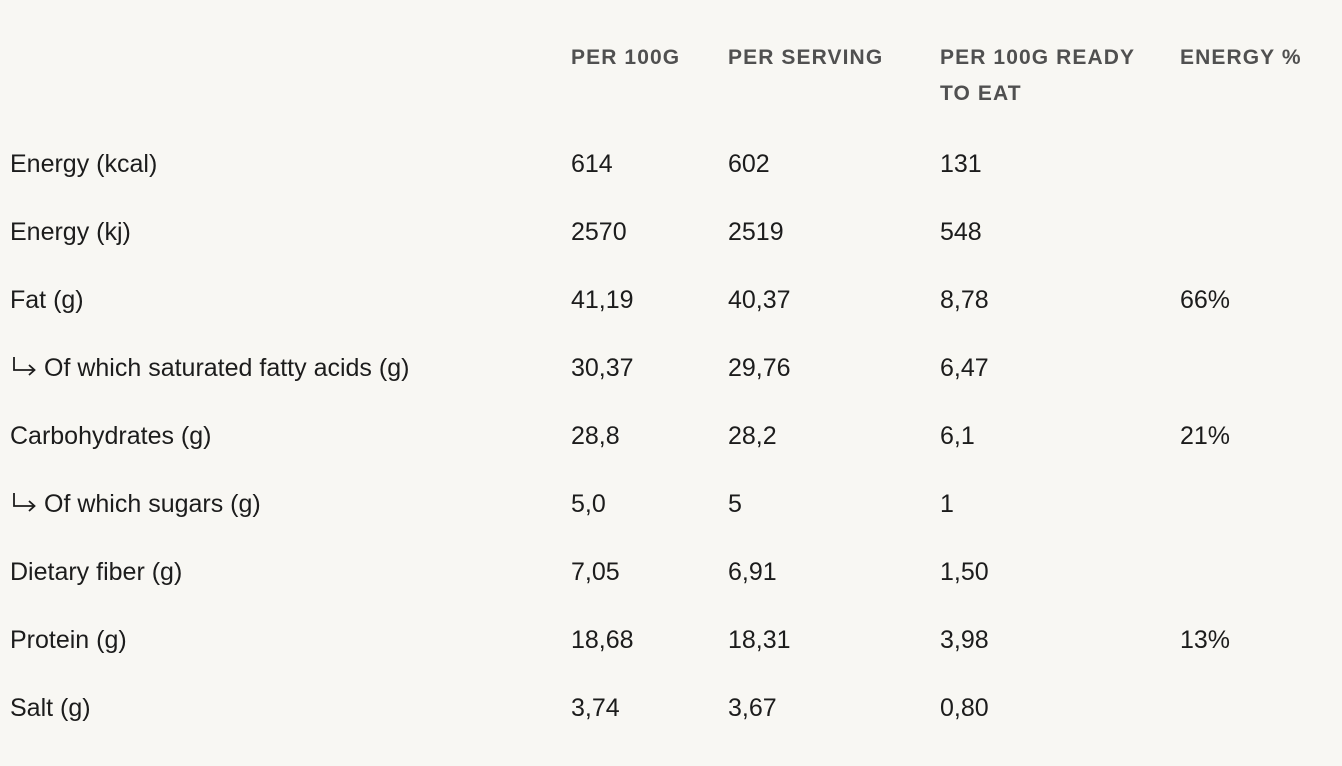 This screenshot has height=766, width=1342. Describe the element at coordinates (595, 572) in the screenshot. I see `value-per-100g: 7,05` at that location.